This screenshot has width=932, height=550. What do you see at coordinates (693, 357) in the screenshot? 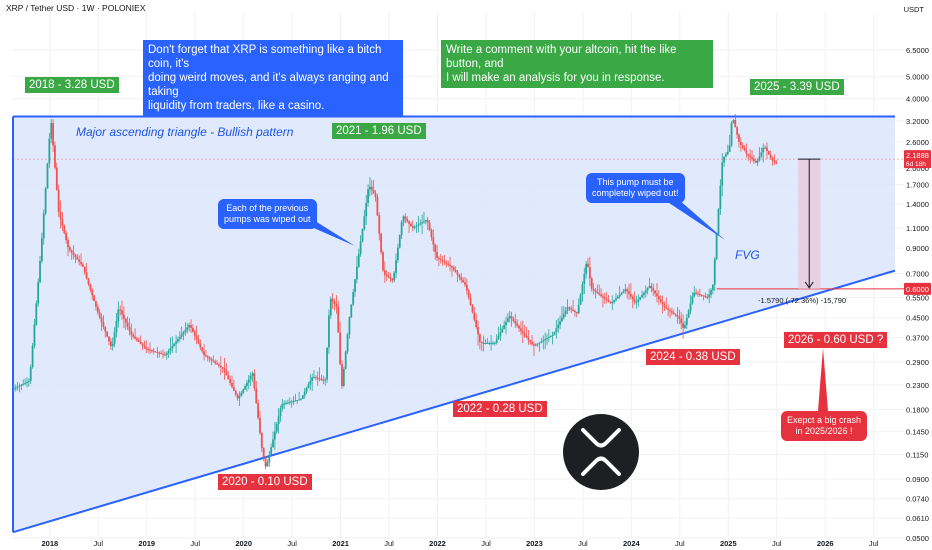
I see `label-2024: 2024 - 0.38 USD` at bounding box center [693, 357].